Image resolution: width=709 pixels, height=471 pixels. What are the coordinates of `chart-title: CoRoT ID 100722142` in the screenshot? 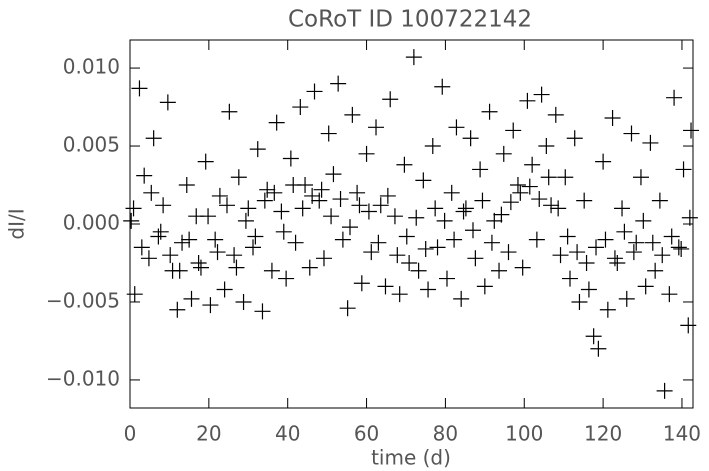 It's located at (410, 20).